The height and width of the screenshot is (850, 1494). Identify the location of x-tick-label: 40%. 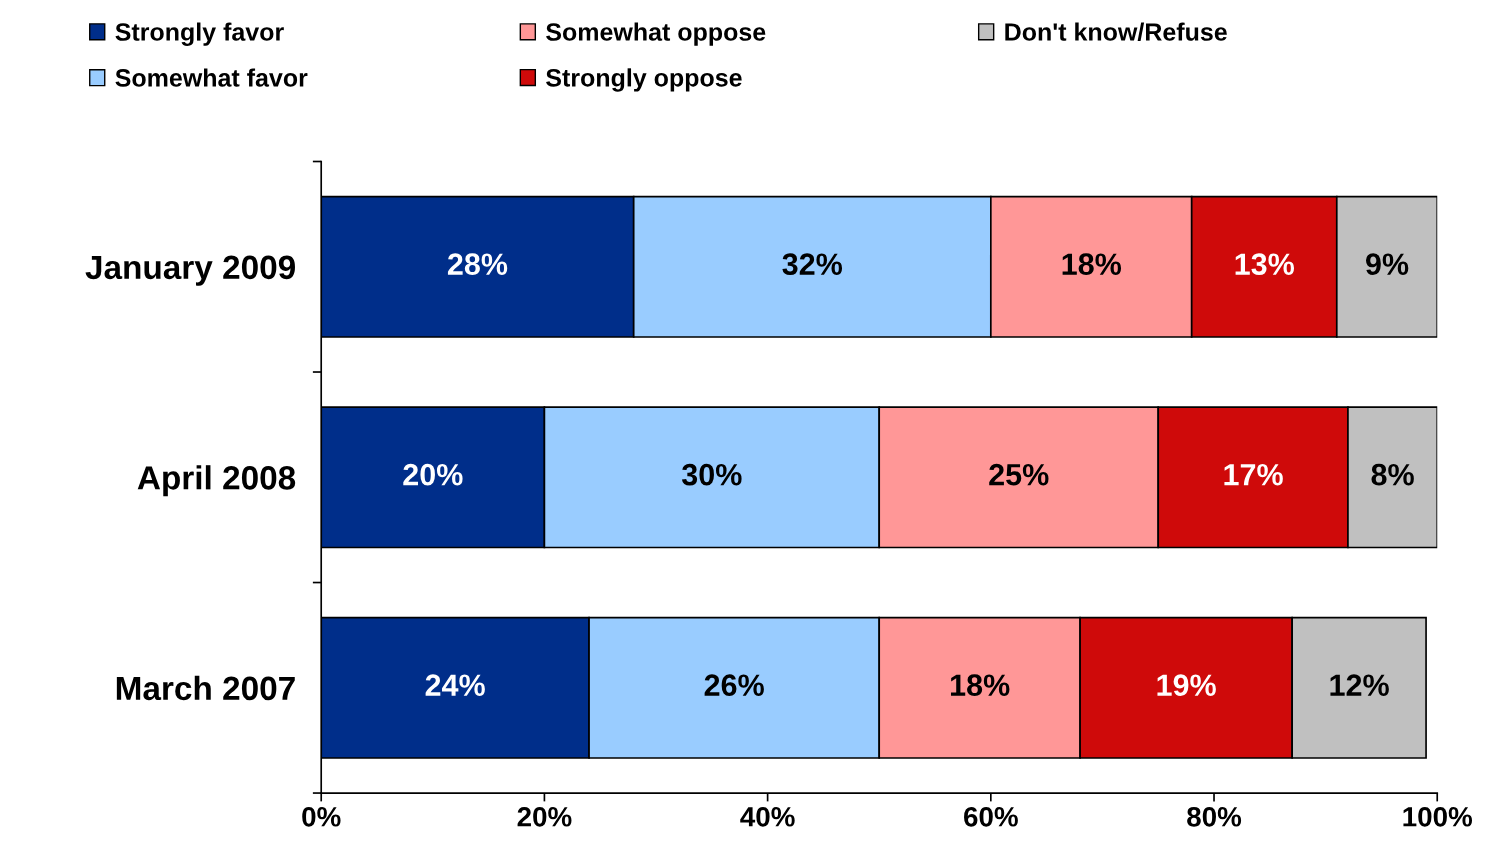
(767, 816).